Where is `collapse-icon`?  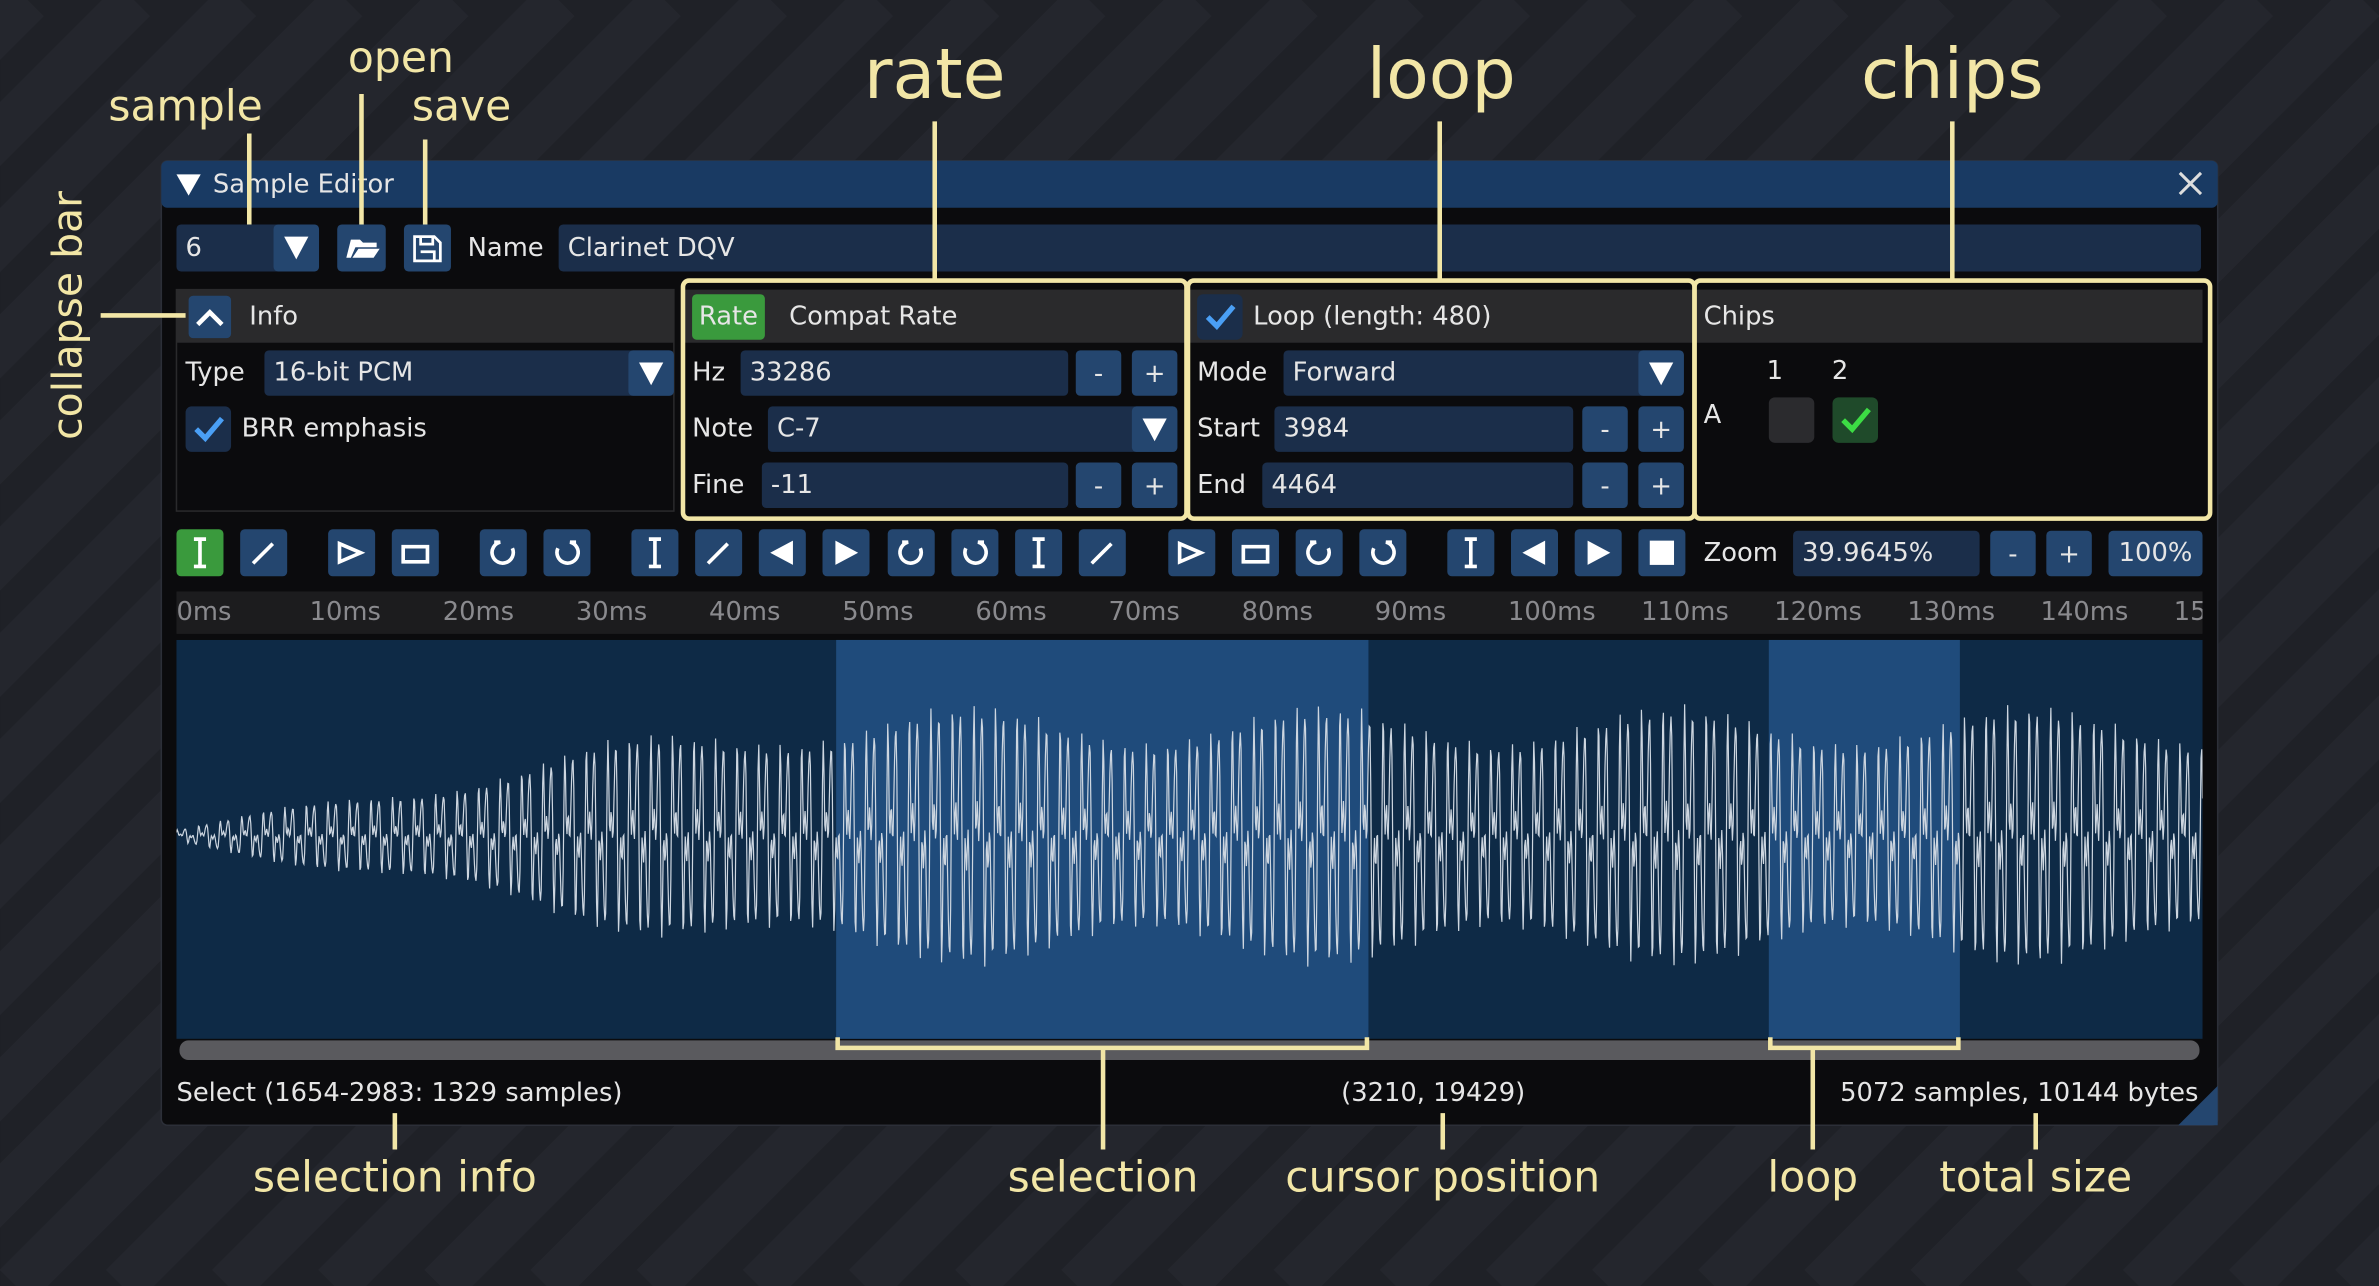 collapse-icon is located at coordinates (210, 318).